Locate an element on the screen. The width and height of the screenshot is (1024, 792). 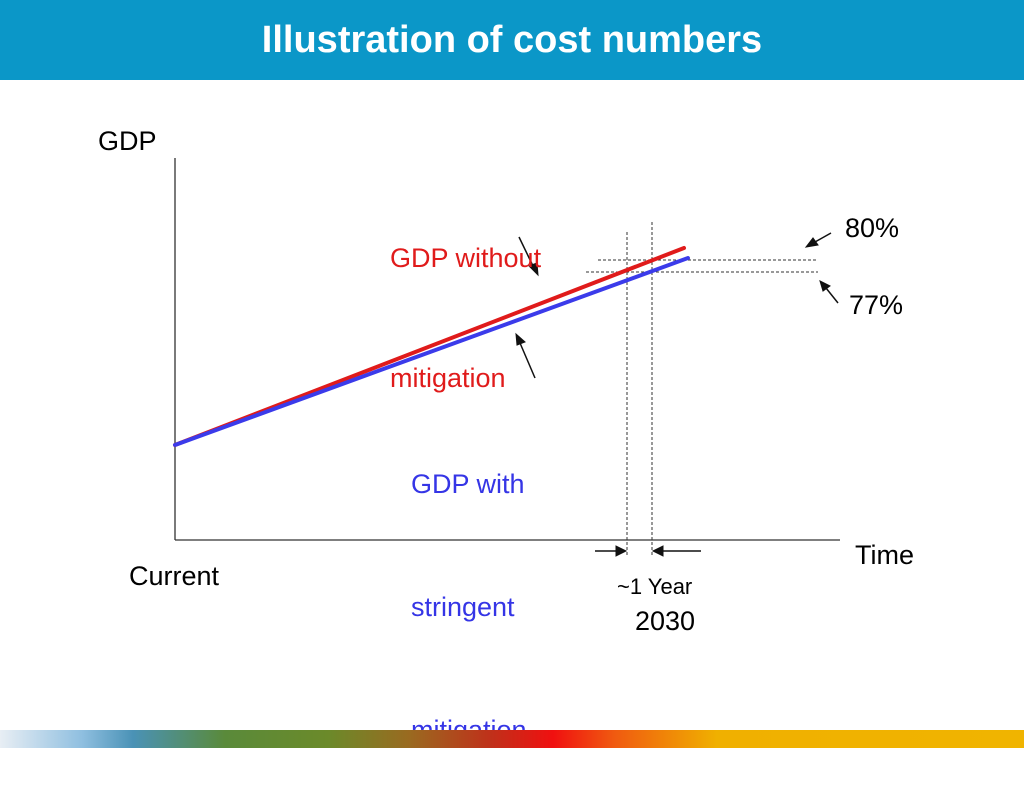
delay-label: ~1 Year is located at coordinates (655, 586).